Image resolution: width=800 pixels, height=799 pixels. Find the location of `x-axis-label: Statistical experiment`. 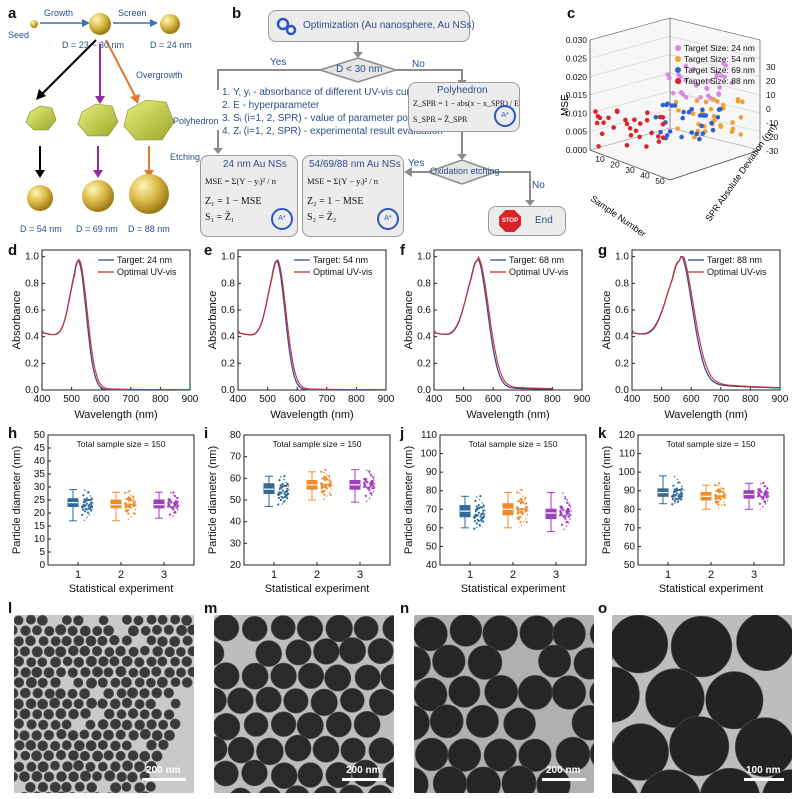

x-axis-label: Statistical experiment is located at coordinates (317, 589).